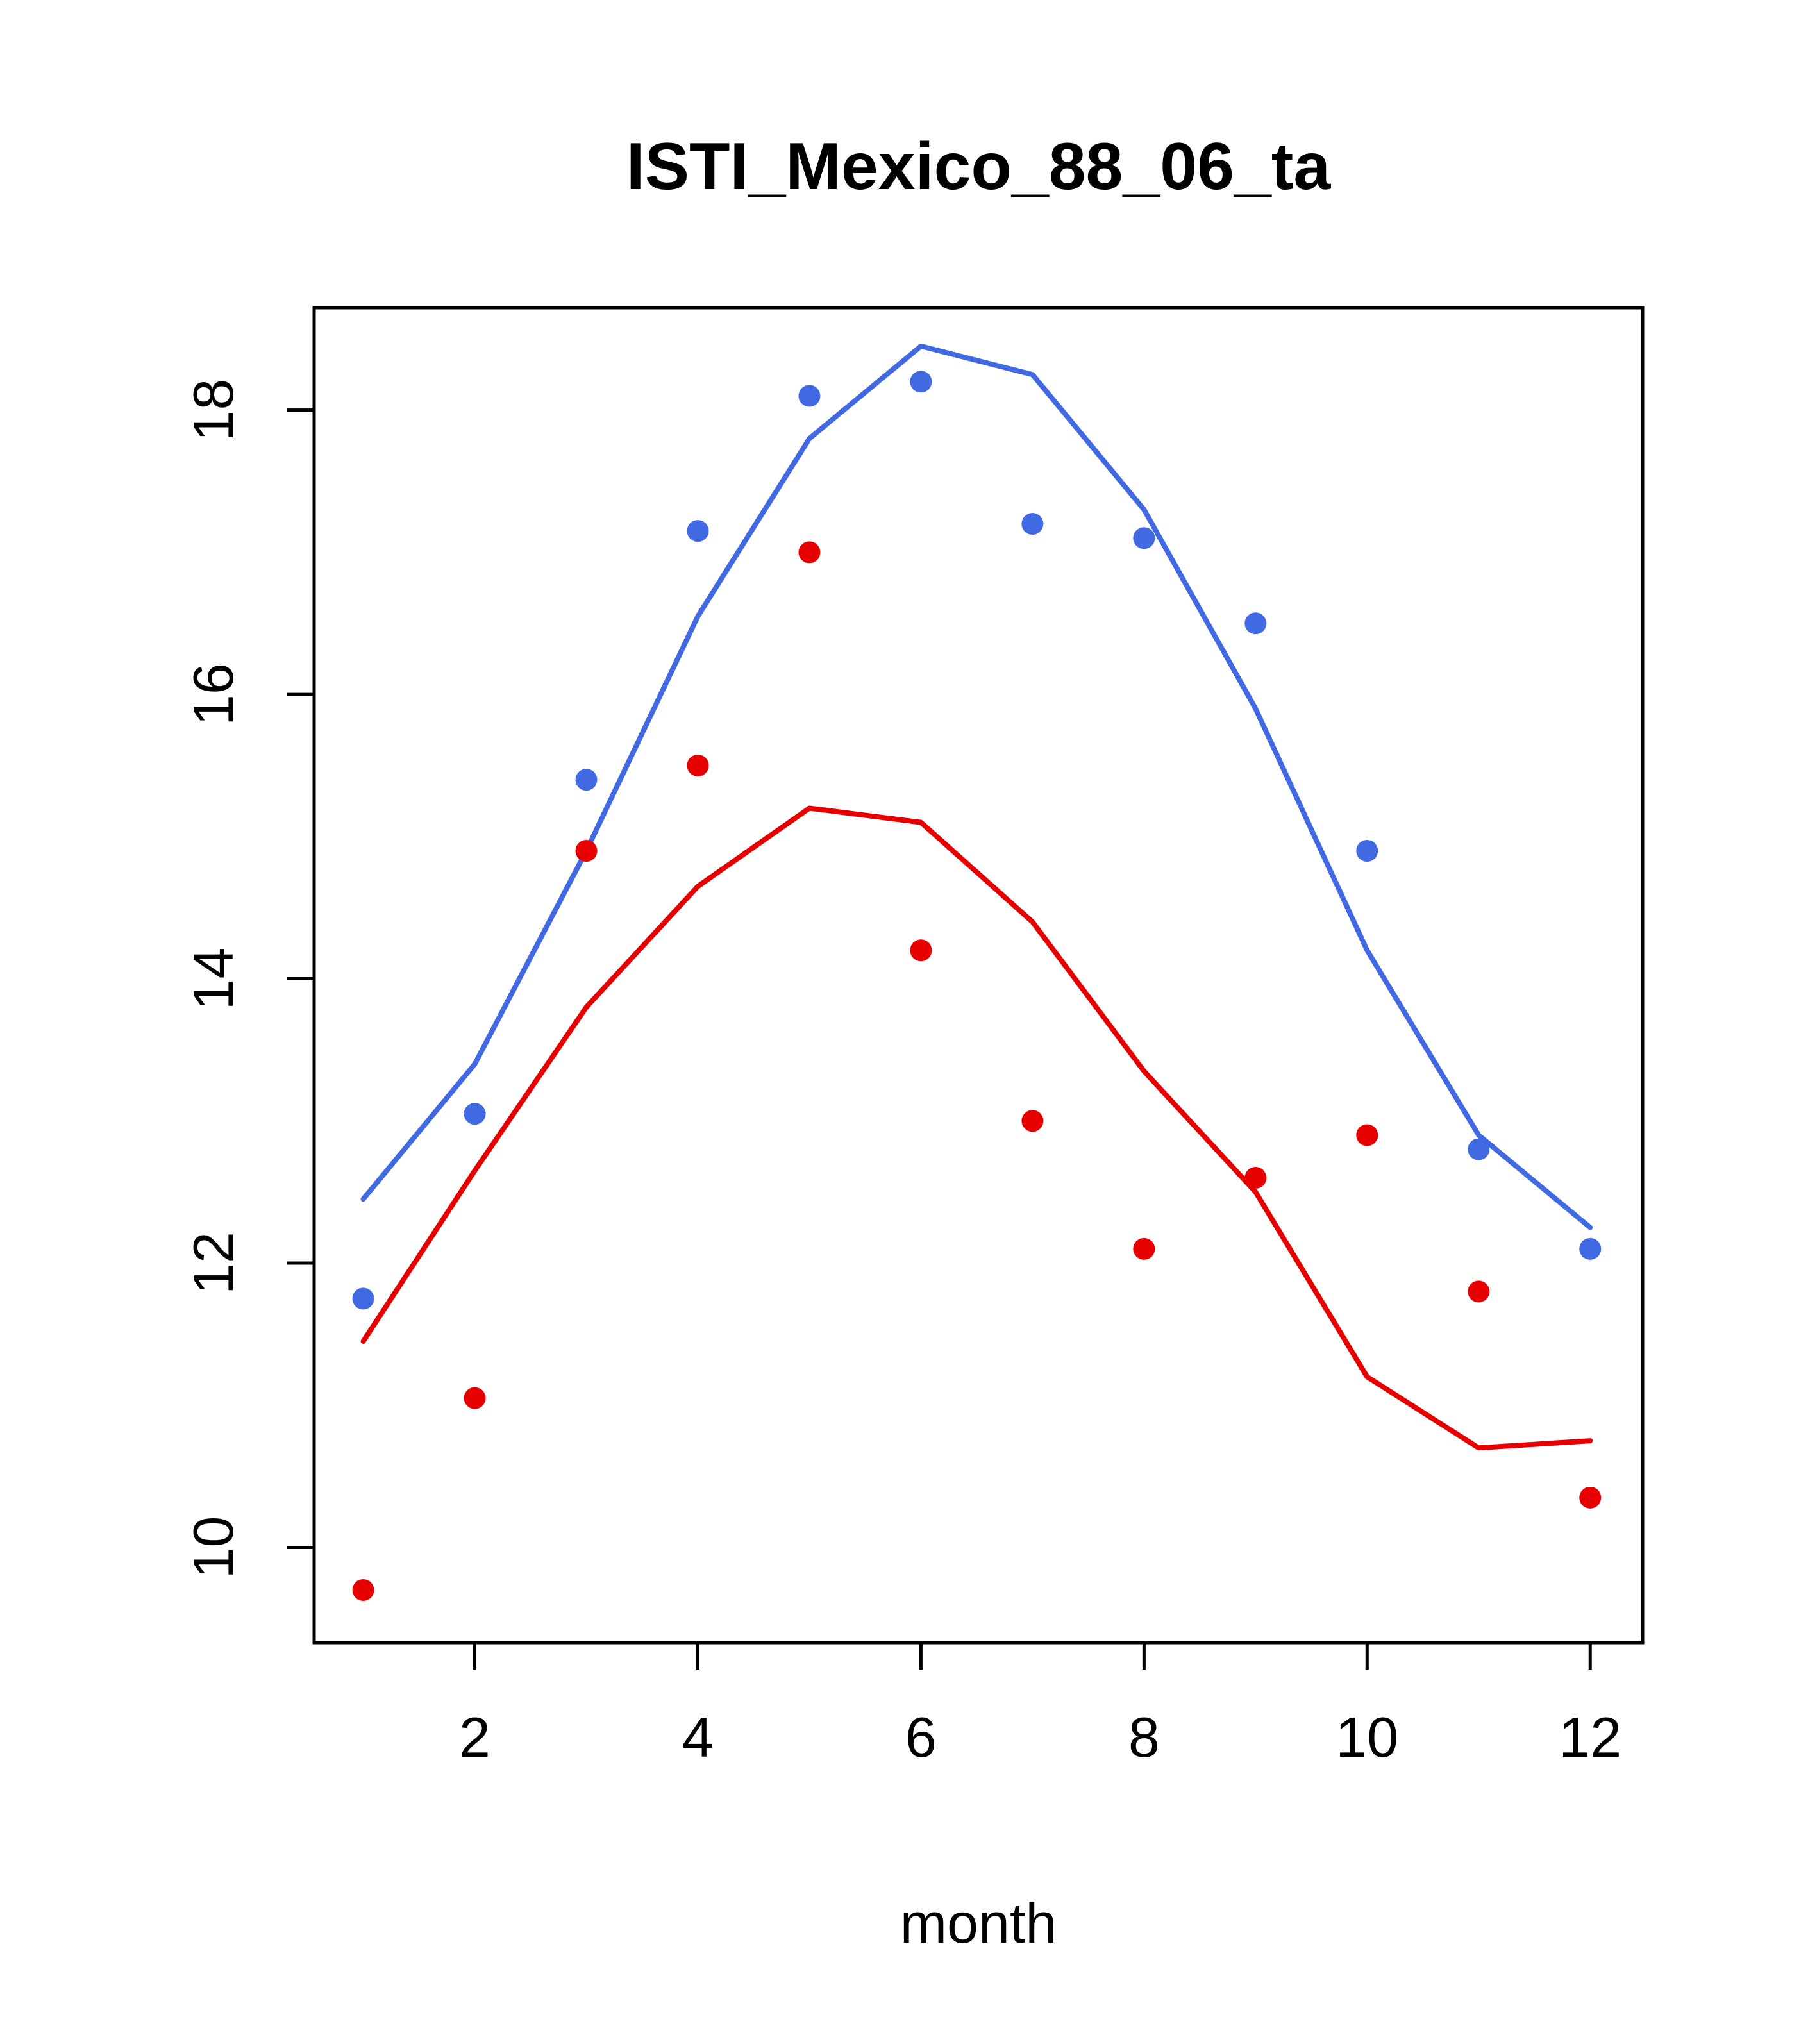  Describe the element at coordinates (213, 694) in the screenshot. I see `y-tick-label: 16` at that location.